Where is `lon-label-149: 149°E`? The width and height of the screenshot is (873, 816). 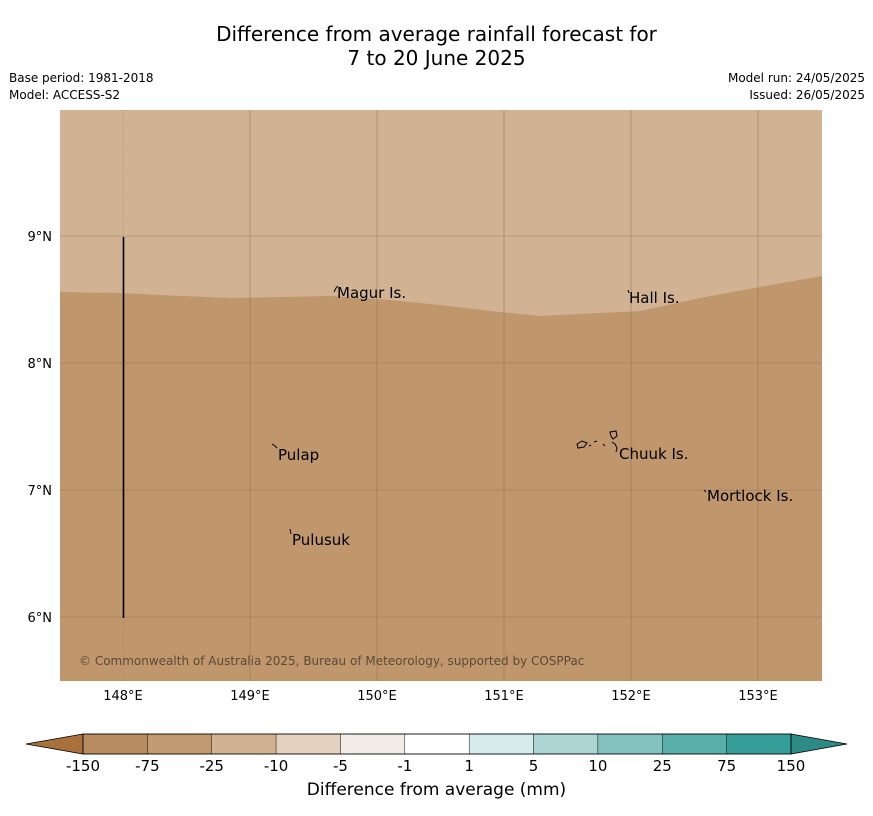
lon-label-149: 149°E is located at coordinates (250, 696).